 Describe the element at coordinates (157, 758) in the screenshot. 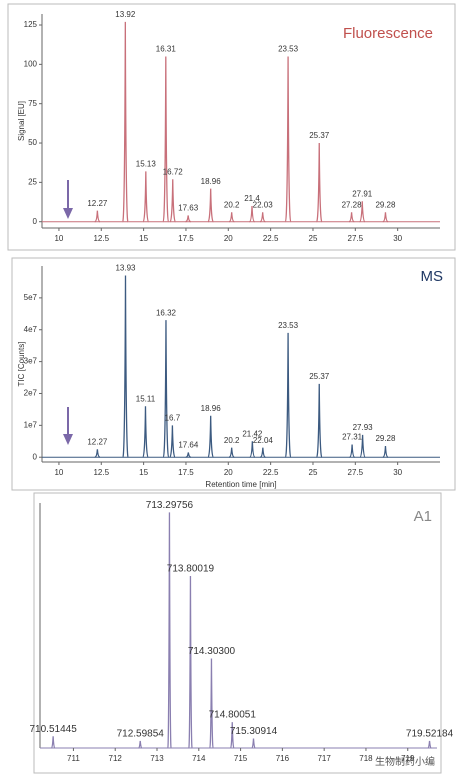

I see `x-tick-label: 713` at that location.